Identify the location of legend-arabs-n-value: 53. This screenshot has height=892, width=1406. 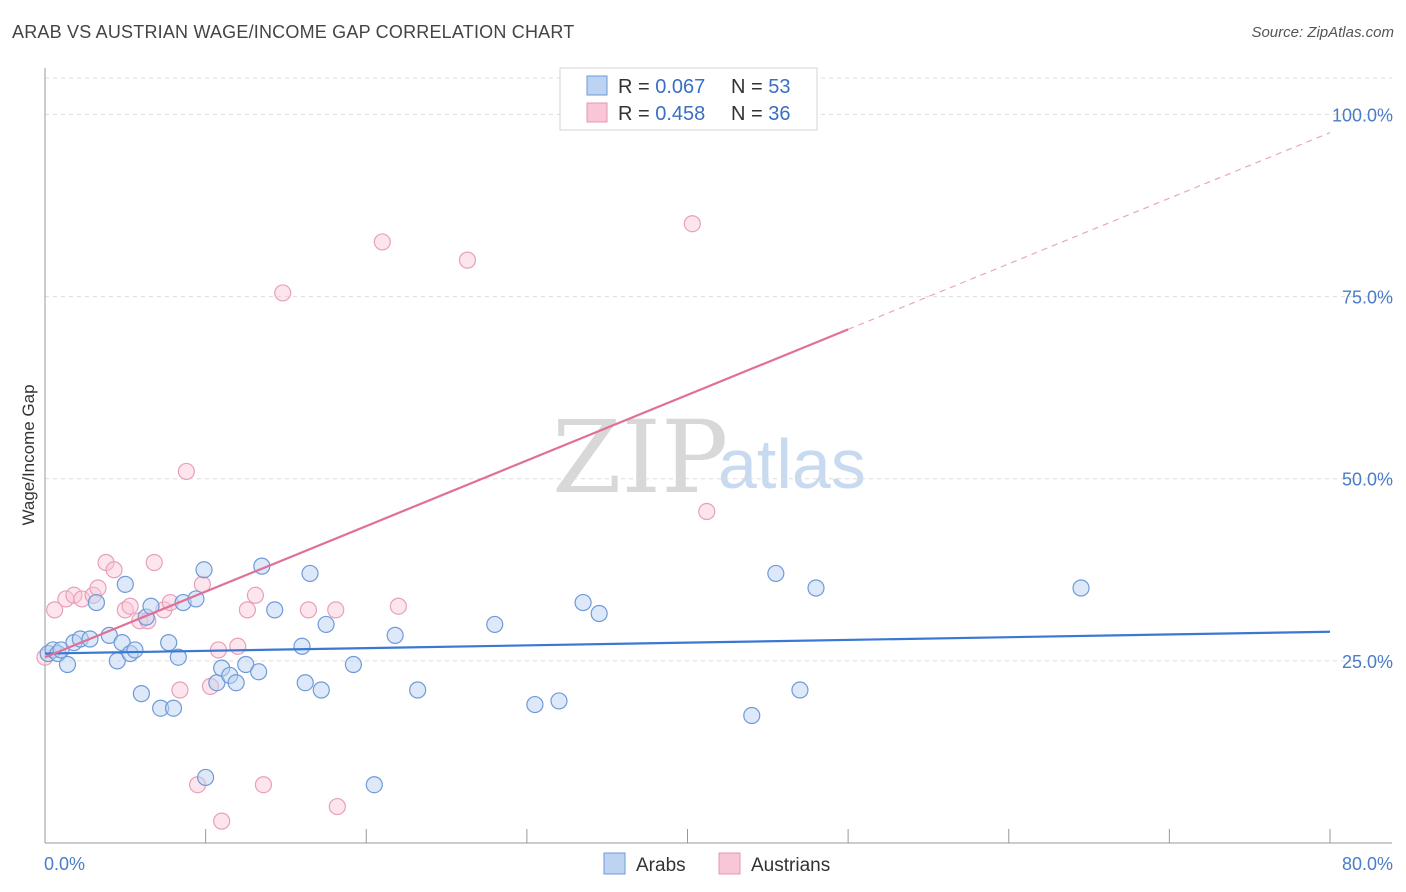
(779, 87).